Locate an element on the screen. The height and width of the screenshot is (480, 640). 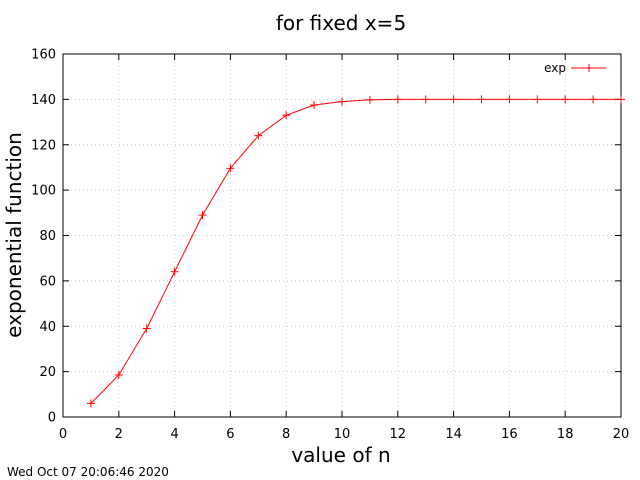
timestamp: Wed Oct 07 20:06:46 2020 is located at coordinates (88, 472).